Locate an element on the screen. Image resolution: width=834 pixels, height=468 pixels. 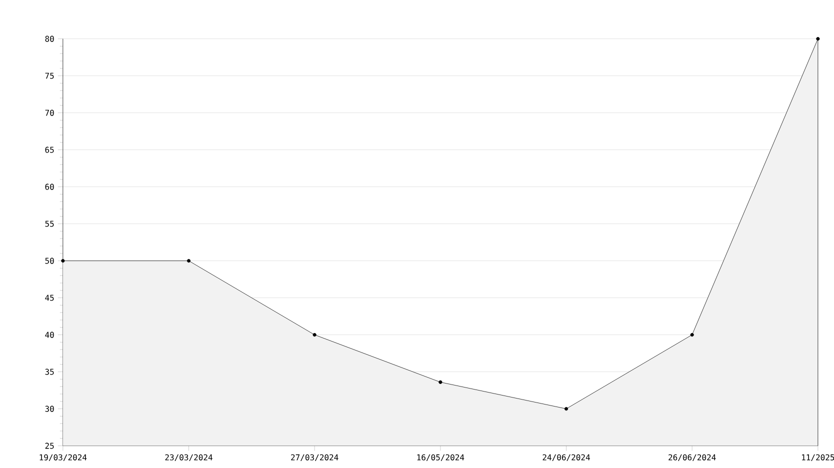
y-tick-label: 25 is located at coordinates (49, 445).